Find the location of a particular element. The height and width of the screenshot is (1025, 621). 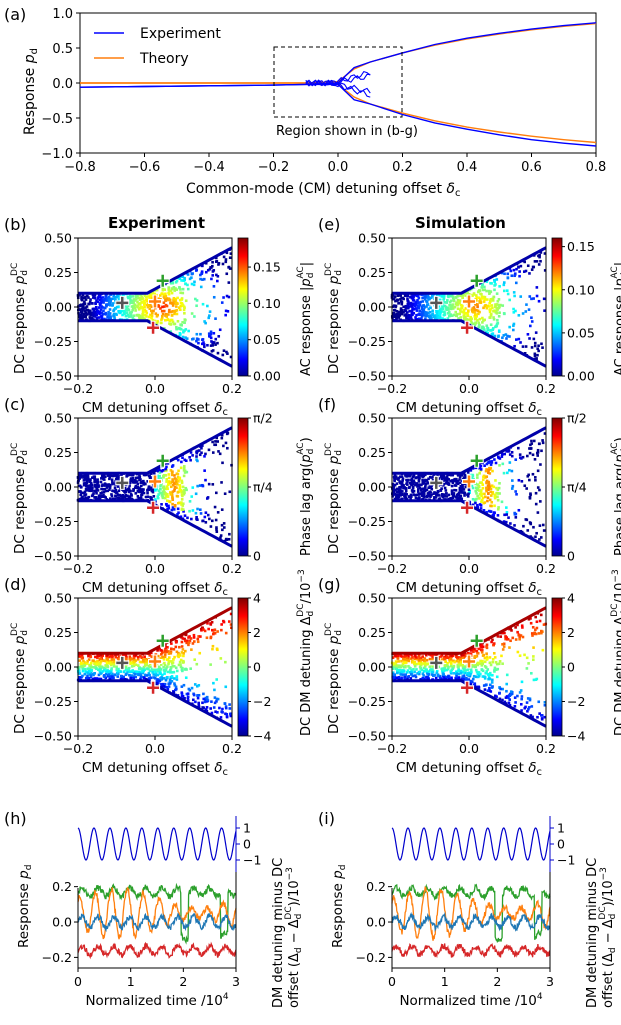

cbar-tick-label: 0.10 is located at coordinates (267, 303).